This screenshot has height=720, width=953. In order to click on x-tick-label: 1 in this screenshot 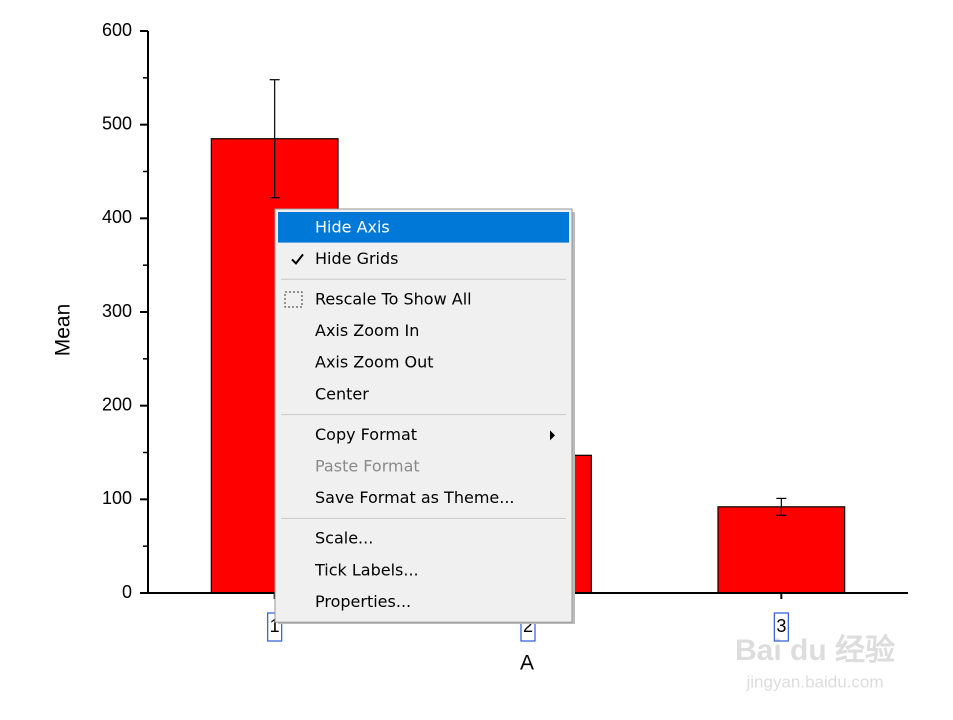, I will do `click(275, 626)`.